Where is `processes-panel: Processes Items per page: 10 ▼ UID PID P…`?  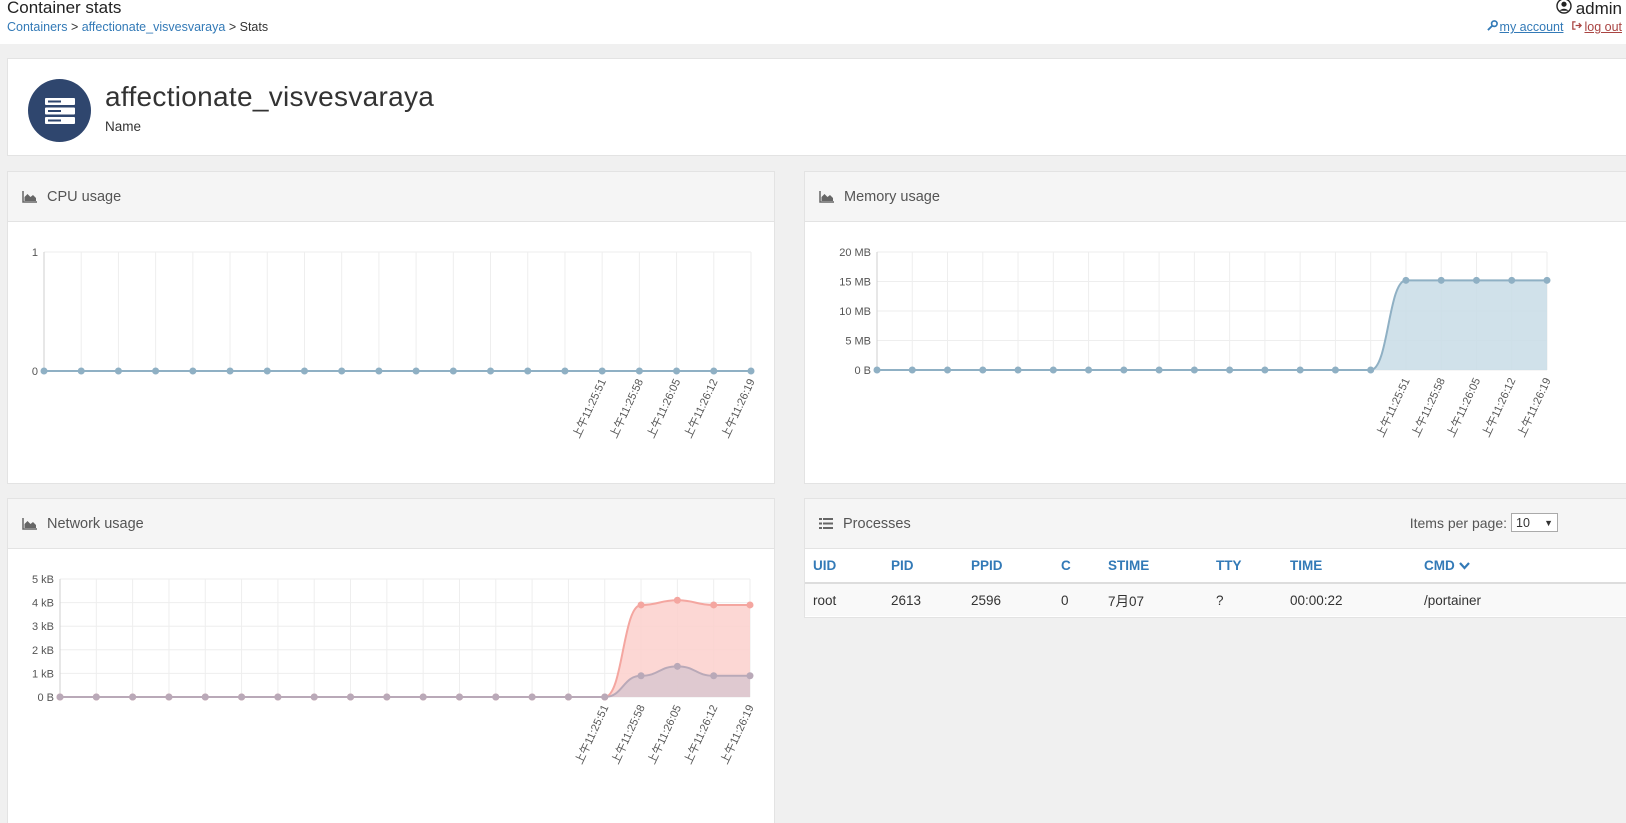 processes-panel: Processes Items per page: 10 ▼ UID PID P… is located at coordinates (1215, 558).